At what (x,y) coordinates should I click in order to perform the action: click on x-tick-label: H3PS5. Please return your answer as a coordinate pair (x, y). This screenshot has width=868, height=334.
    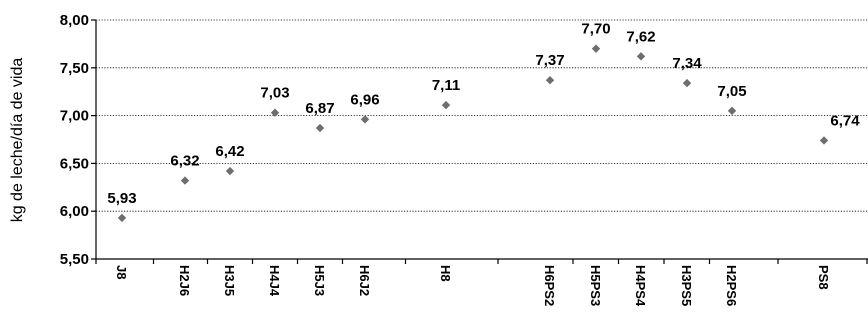
    Looking at the image, I should click on (686, 285).